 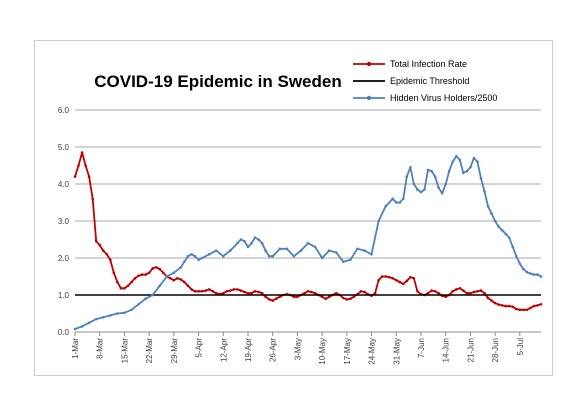 I want to click on legend-marker, so click(x=369, y=98).